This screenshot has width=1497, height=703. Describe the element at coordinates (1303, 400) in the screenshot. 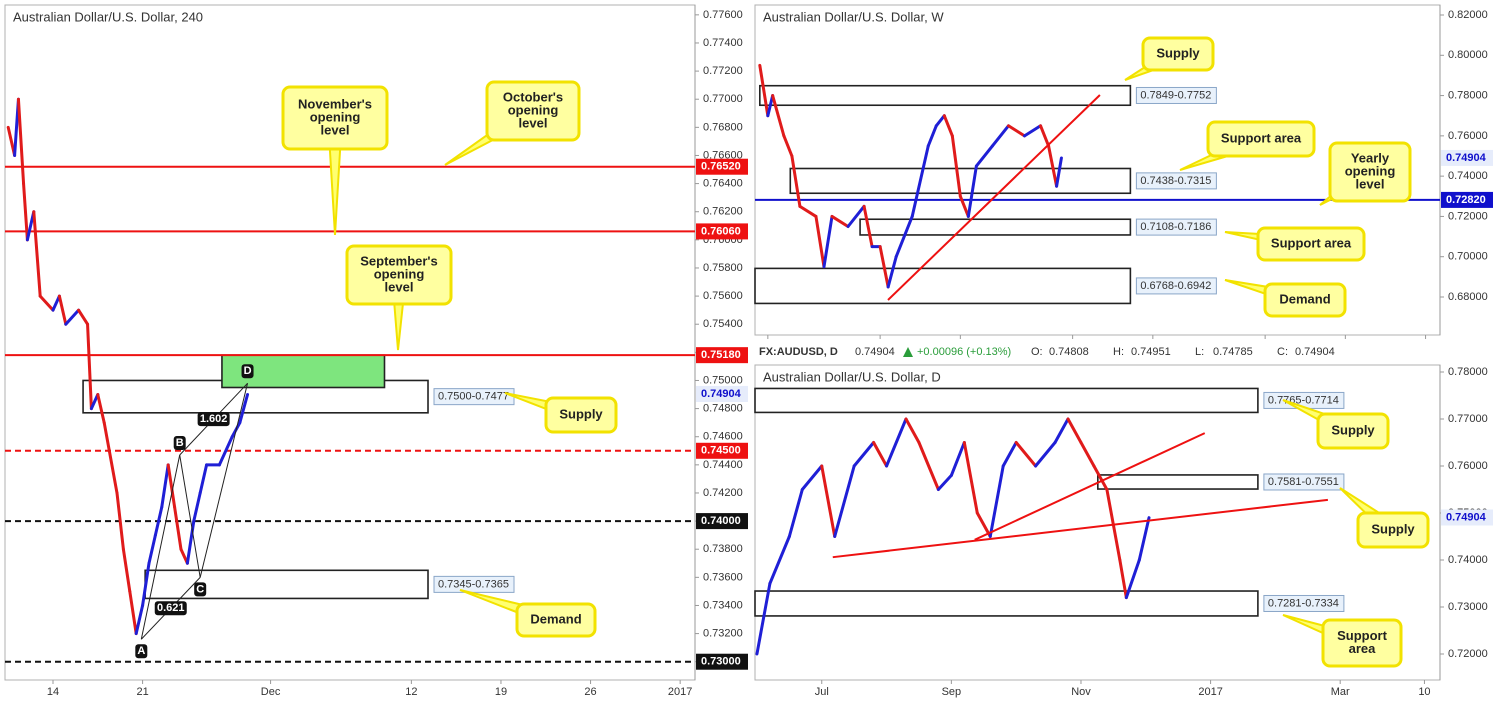

I see `zone-label: 0.7765-0.7714` at that location.